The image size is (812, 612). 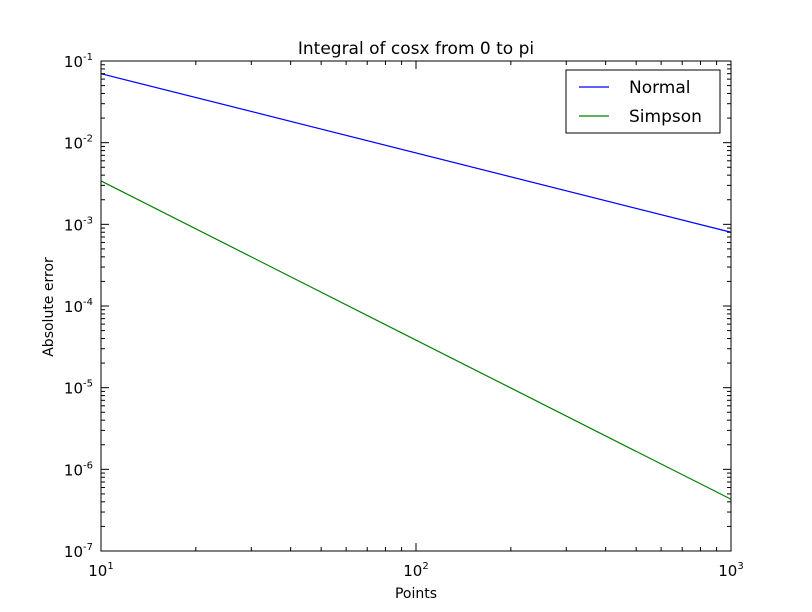 I want to click on legend-box, so click(x=643, y=101).